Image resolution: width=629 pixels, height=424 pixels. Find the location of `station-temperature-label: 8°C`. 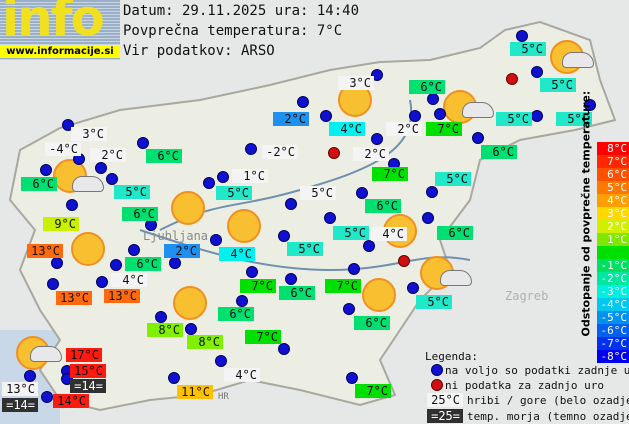

station-temperature-label: 8°C is located at coordinates (205, 342).